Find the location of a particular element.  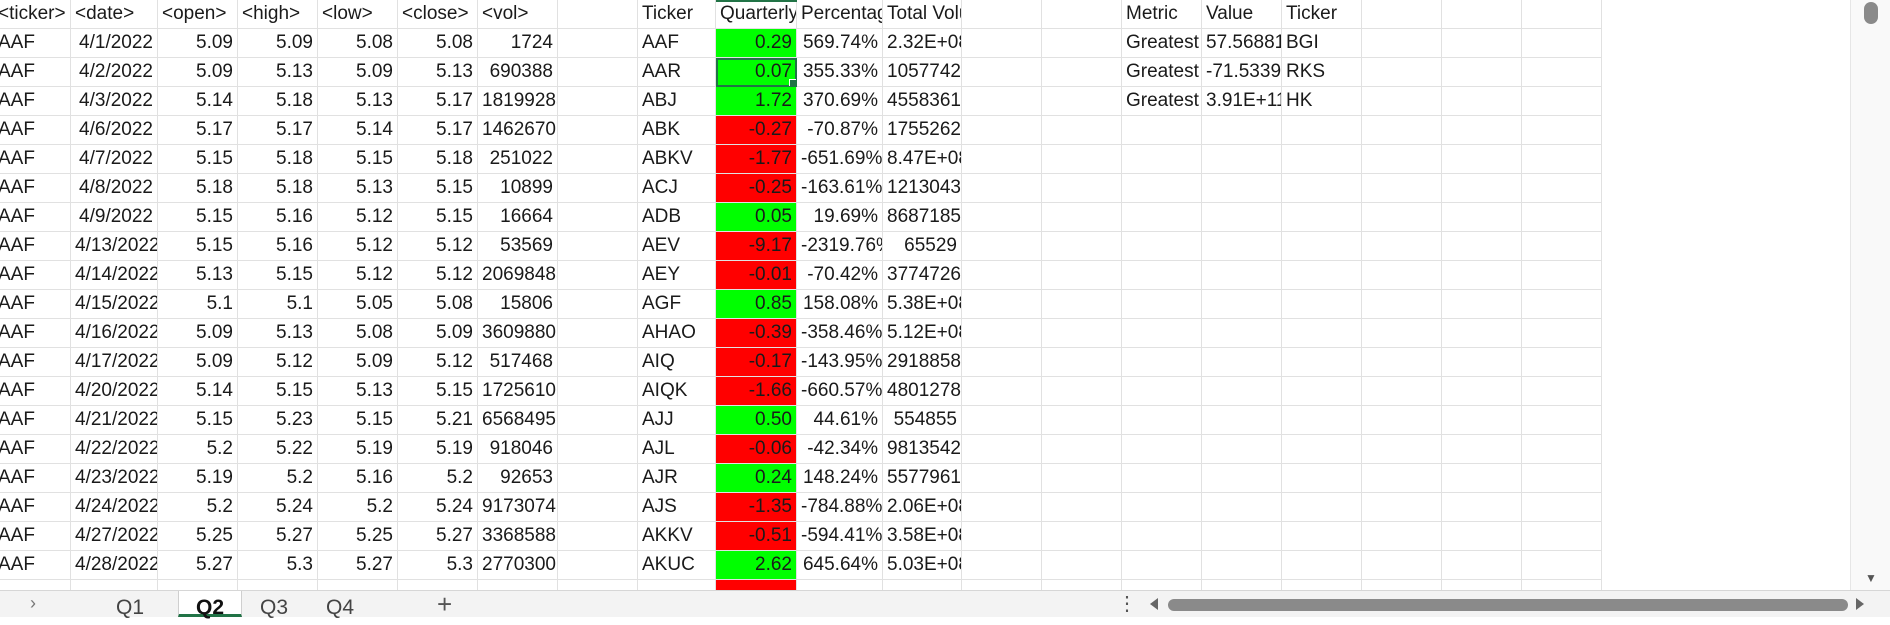

data-cell: 5.3 is located at coordinates (278, 565).